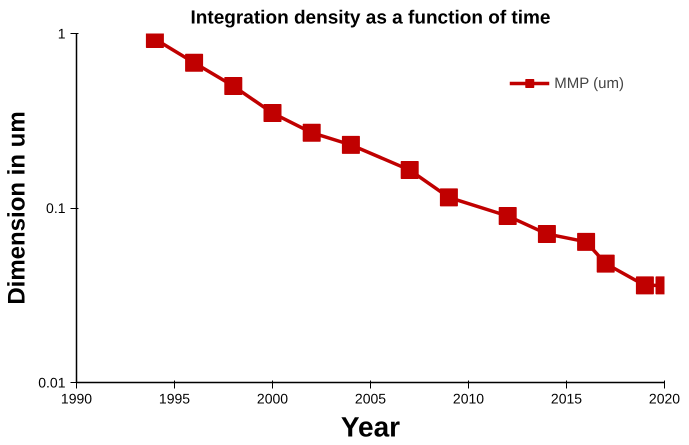 This screenshot has height=445, width=689. What do you see at coordinates (370, 427) in the screenshot?
I see `x-axis-title: Year` at bounding box center [370, 427].